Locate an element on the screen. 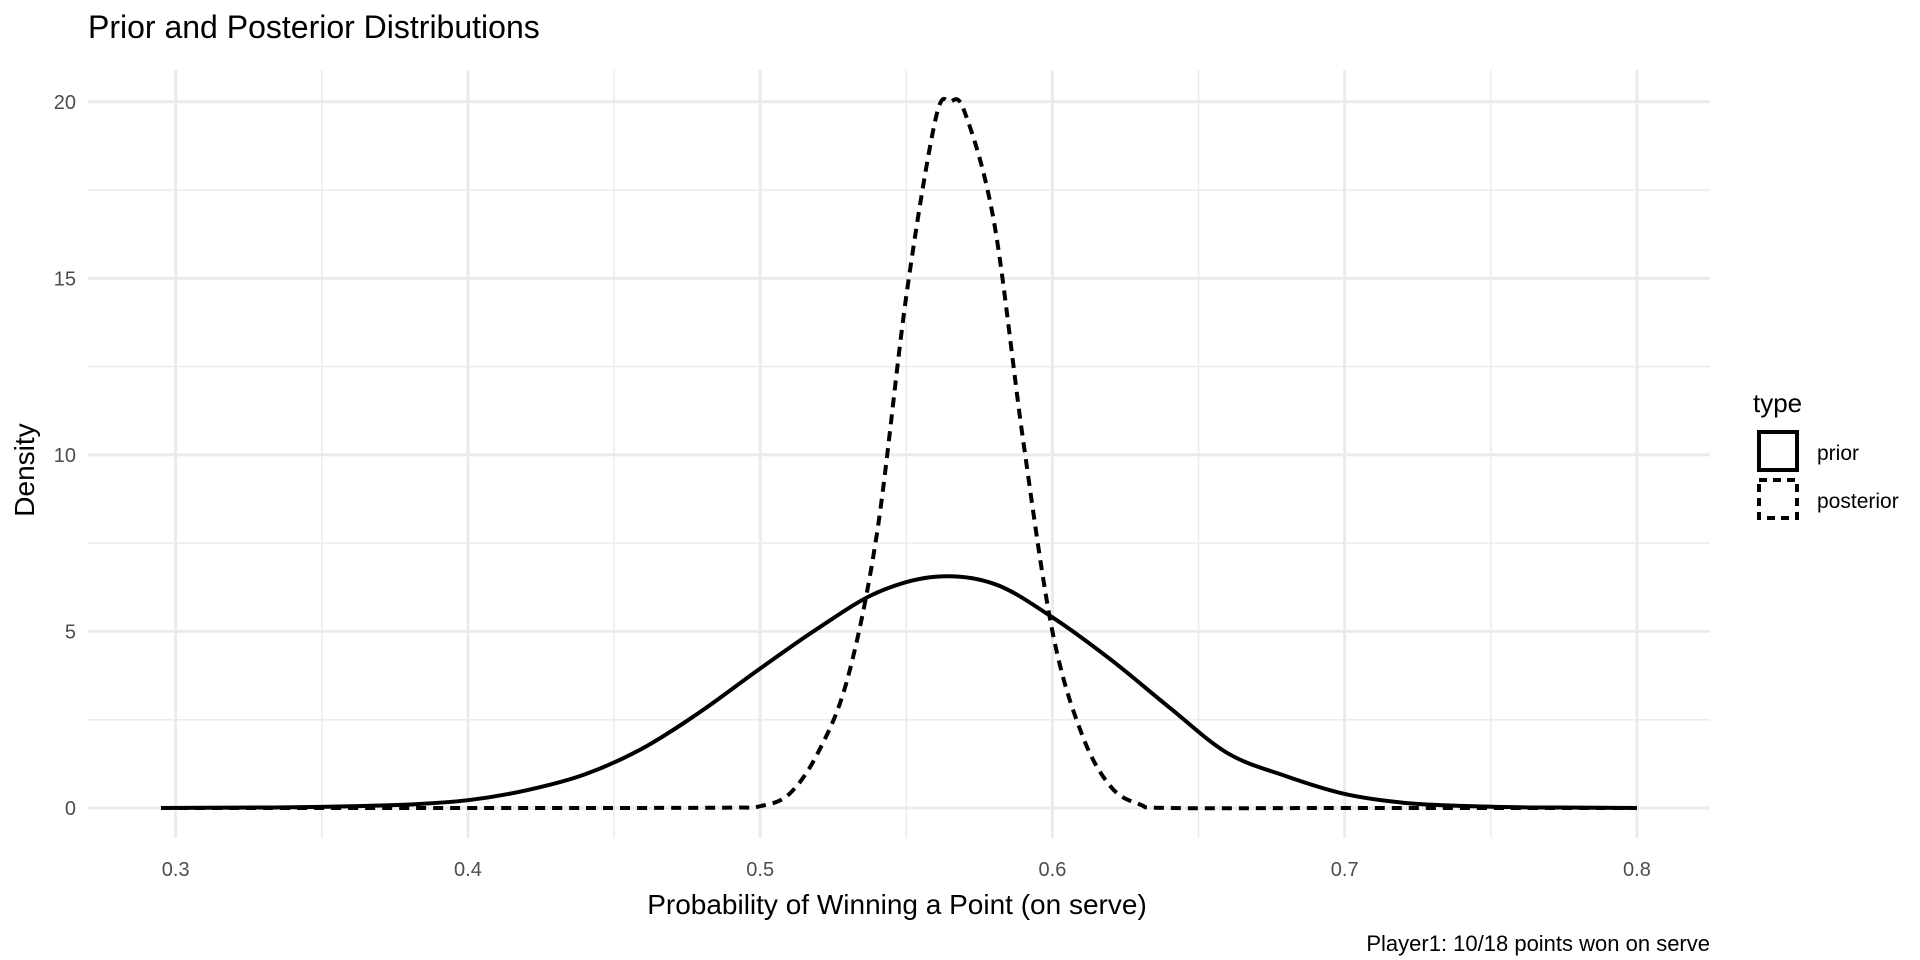  chart-caption: Player1: 10/18 points won on serve is located at coordinates (1538, 943).